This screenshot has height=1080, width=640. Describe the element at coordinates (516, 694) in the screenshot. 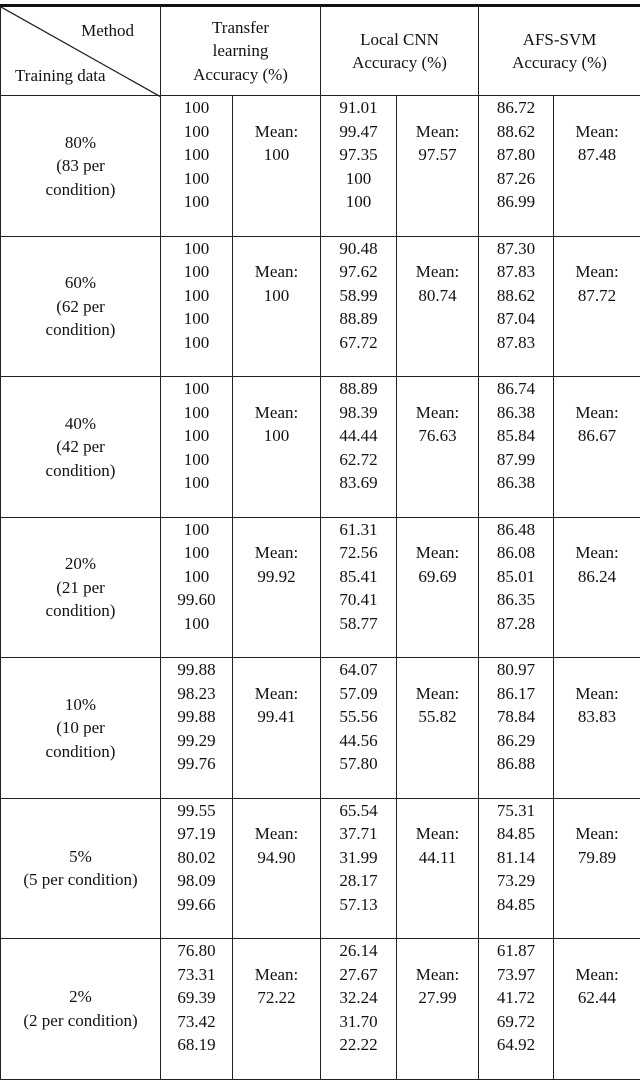

I see `accuracy-value: 86.17` at that location.